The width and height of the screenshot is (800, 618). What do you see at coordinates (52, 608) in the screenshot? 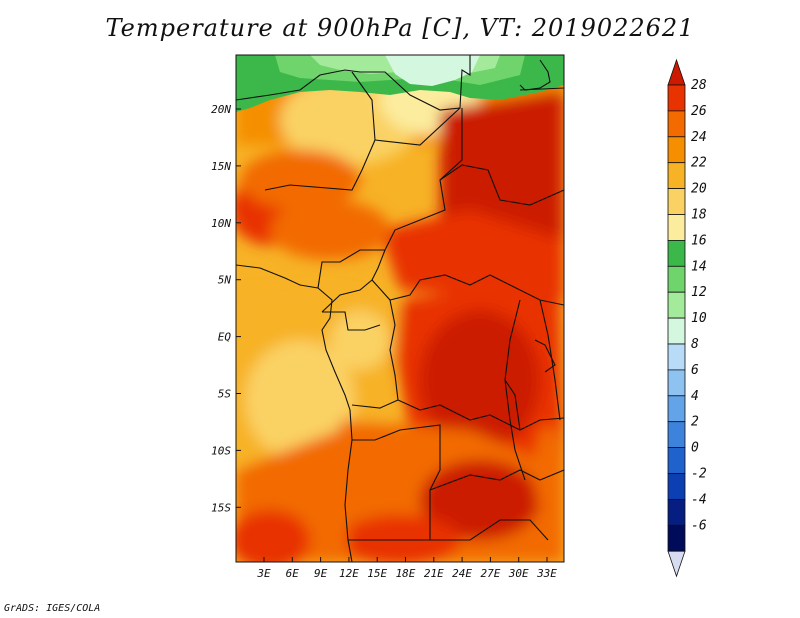
I see `grads-credit: GrADS: IGES/COLA` at bounding box center [52, 608].